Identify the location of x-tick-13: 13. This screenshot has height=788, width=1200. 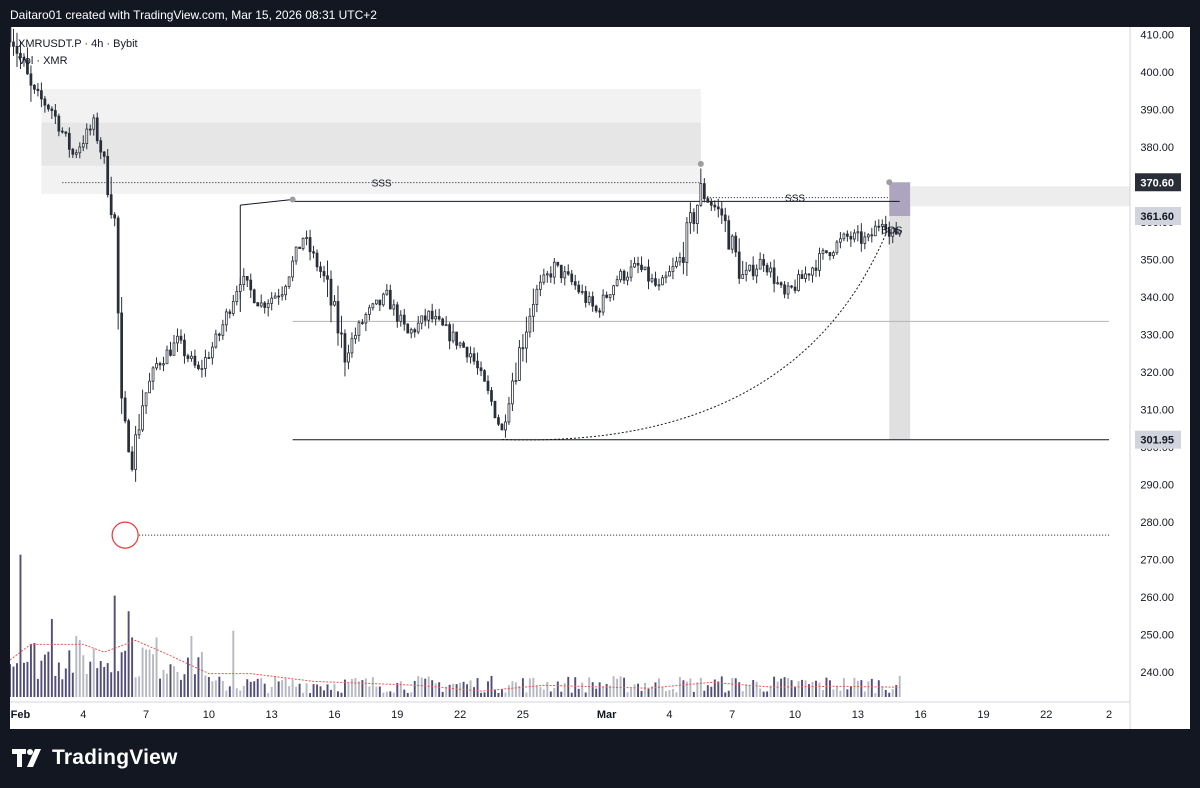
(858, 715).